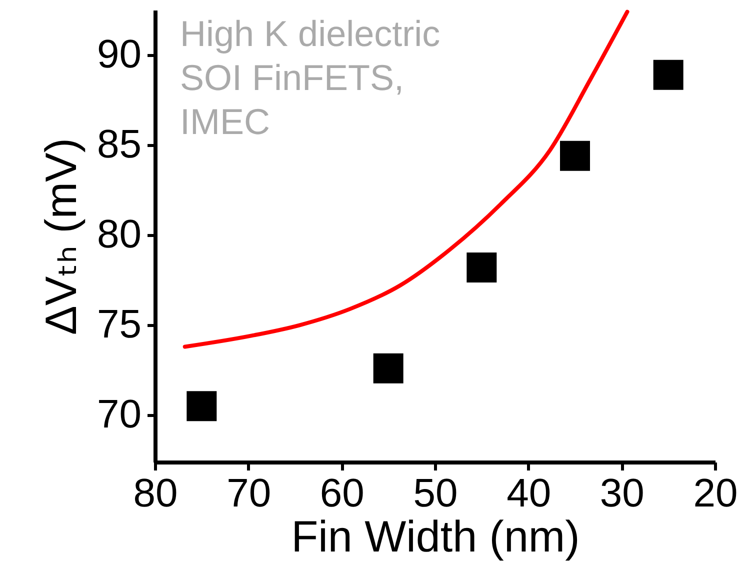  I want to click on x-tick-label: 80, so click(155, 494).